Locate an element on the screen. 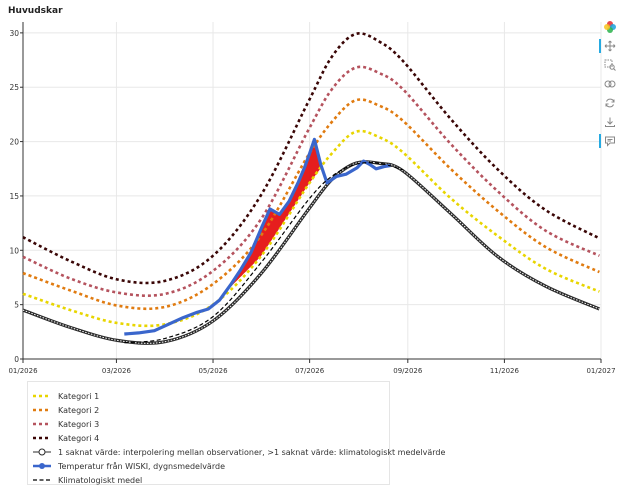 The width and height of the screenshot is (639, 487). legend-item: Klimatologiskt medel is located at coordinates (87, 480).